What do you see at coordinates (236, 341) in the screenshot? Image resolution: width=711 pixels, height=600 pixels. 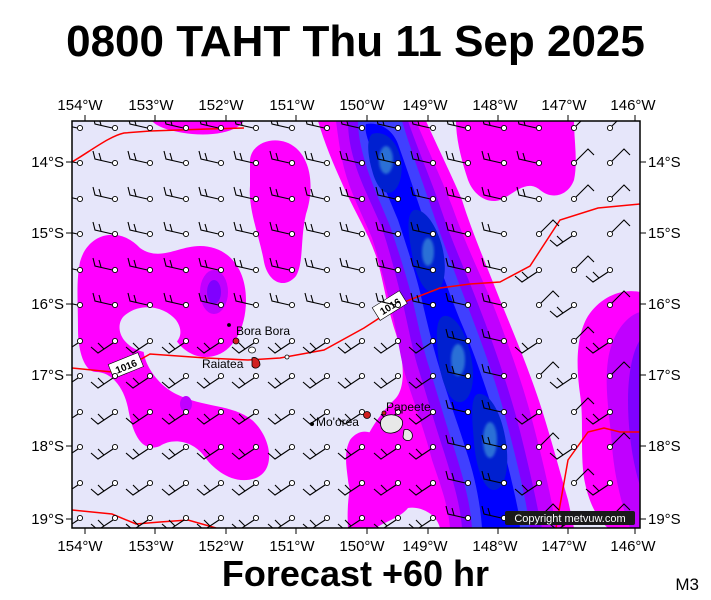 I see `island-bora-bora` at bounding box center [236, 341].